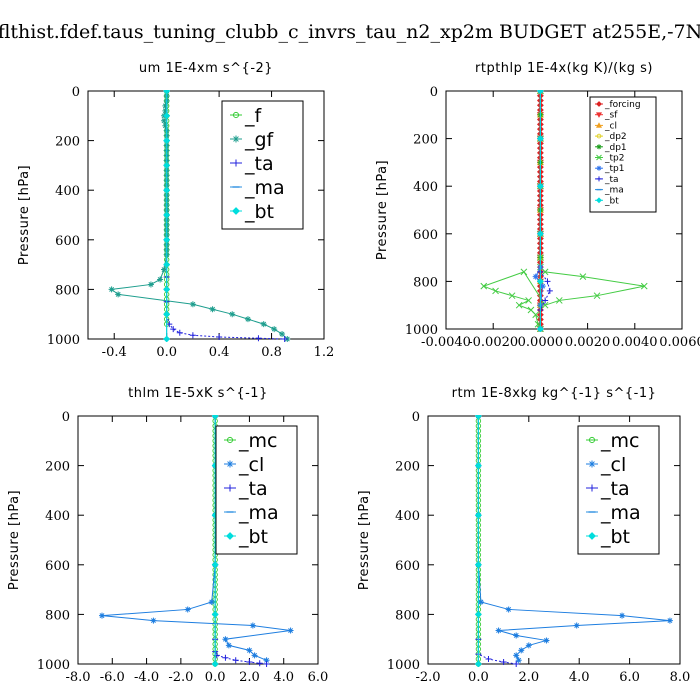 The image size is (700, 700). I want to click on x-tick-label: 8.0, so click(680, 677).